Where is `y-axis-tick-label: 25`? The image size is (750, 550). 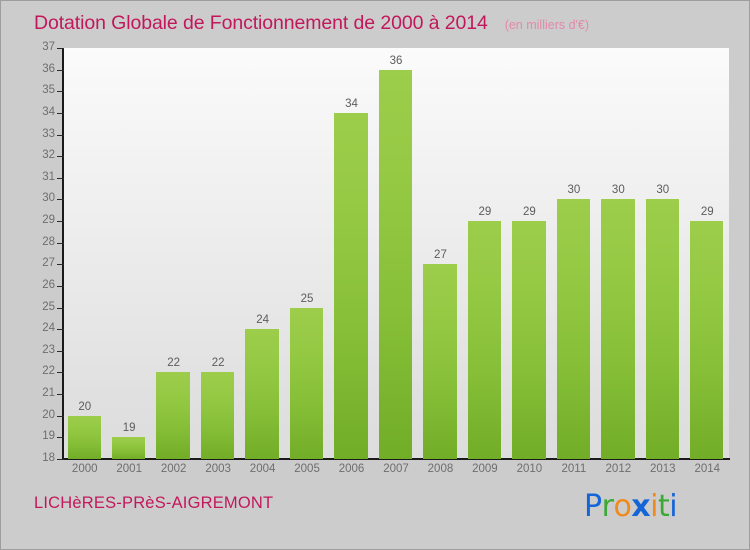
y-axis-tick-label: 25 is located at coordinates (48, 307).